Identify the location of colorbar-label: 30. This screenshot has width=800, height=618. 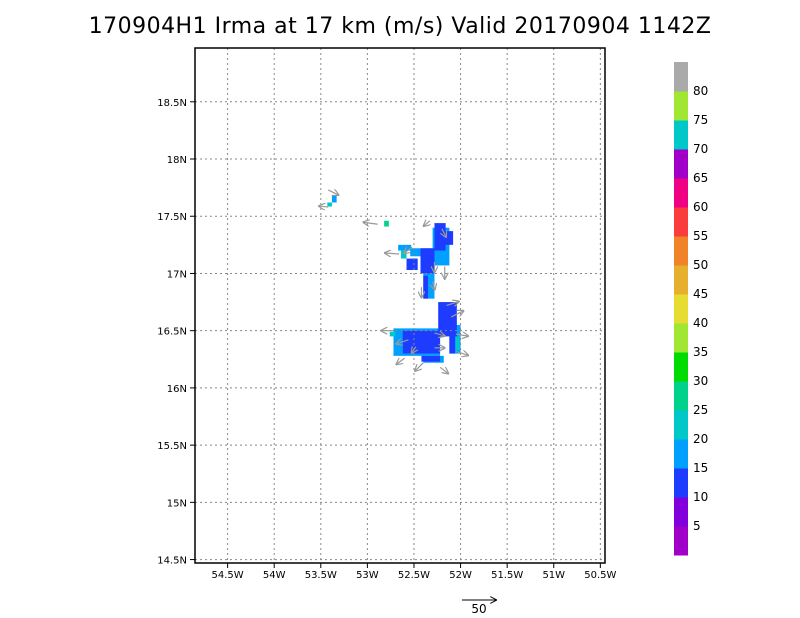
(700, 381).